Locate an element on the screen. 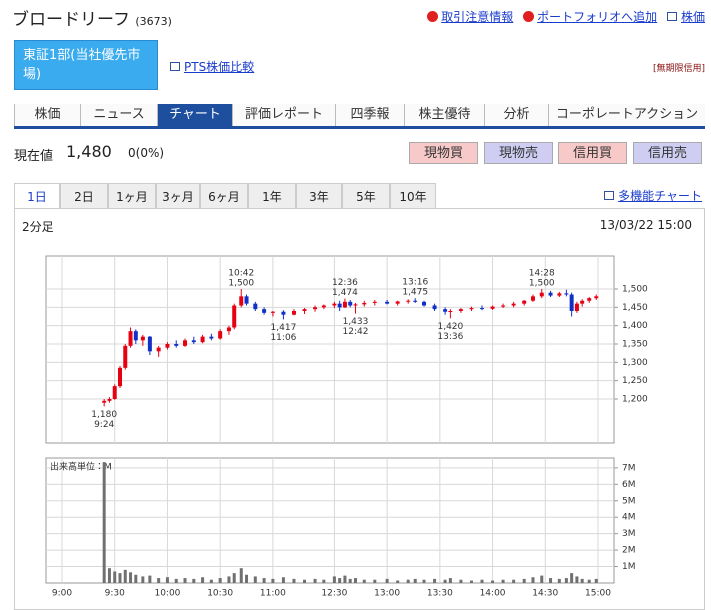 Image resolution: width=711 pixels, height=610 pixels. period-tab: 3年 is located at coordinates (319, 196).